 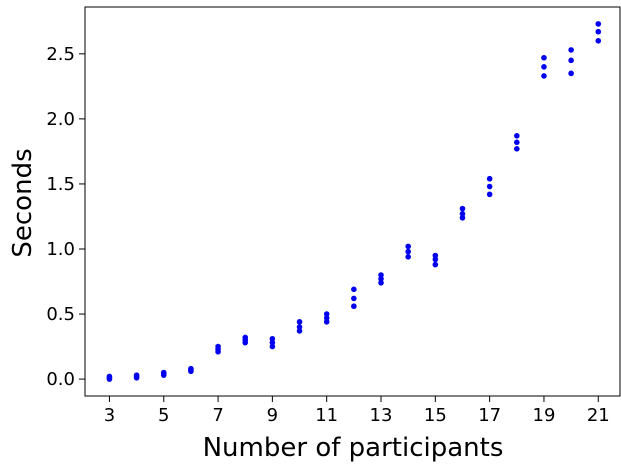 What do you see at coordinates (60, 184) in the screenshot?
I see `y-tick-label: 1.5` at bounding box center [60, 184].